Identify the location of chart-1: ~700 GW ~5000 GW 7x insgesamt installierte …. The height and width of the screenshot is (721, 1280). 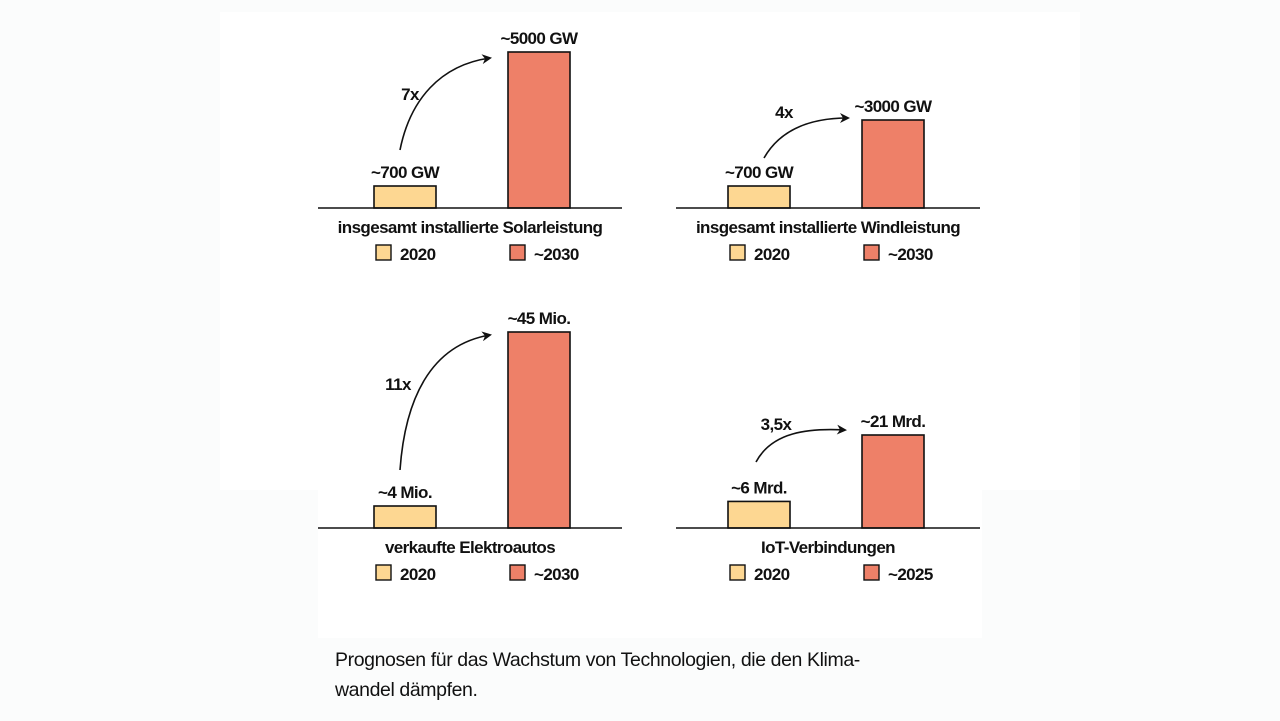
(470, 146).